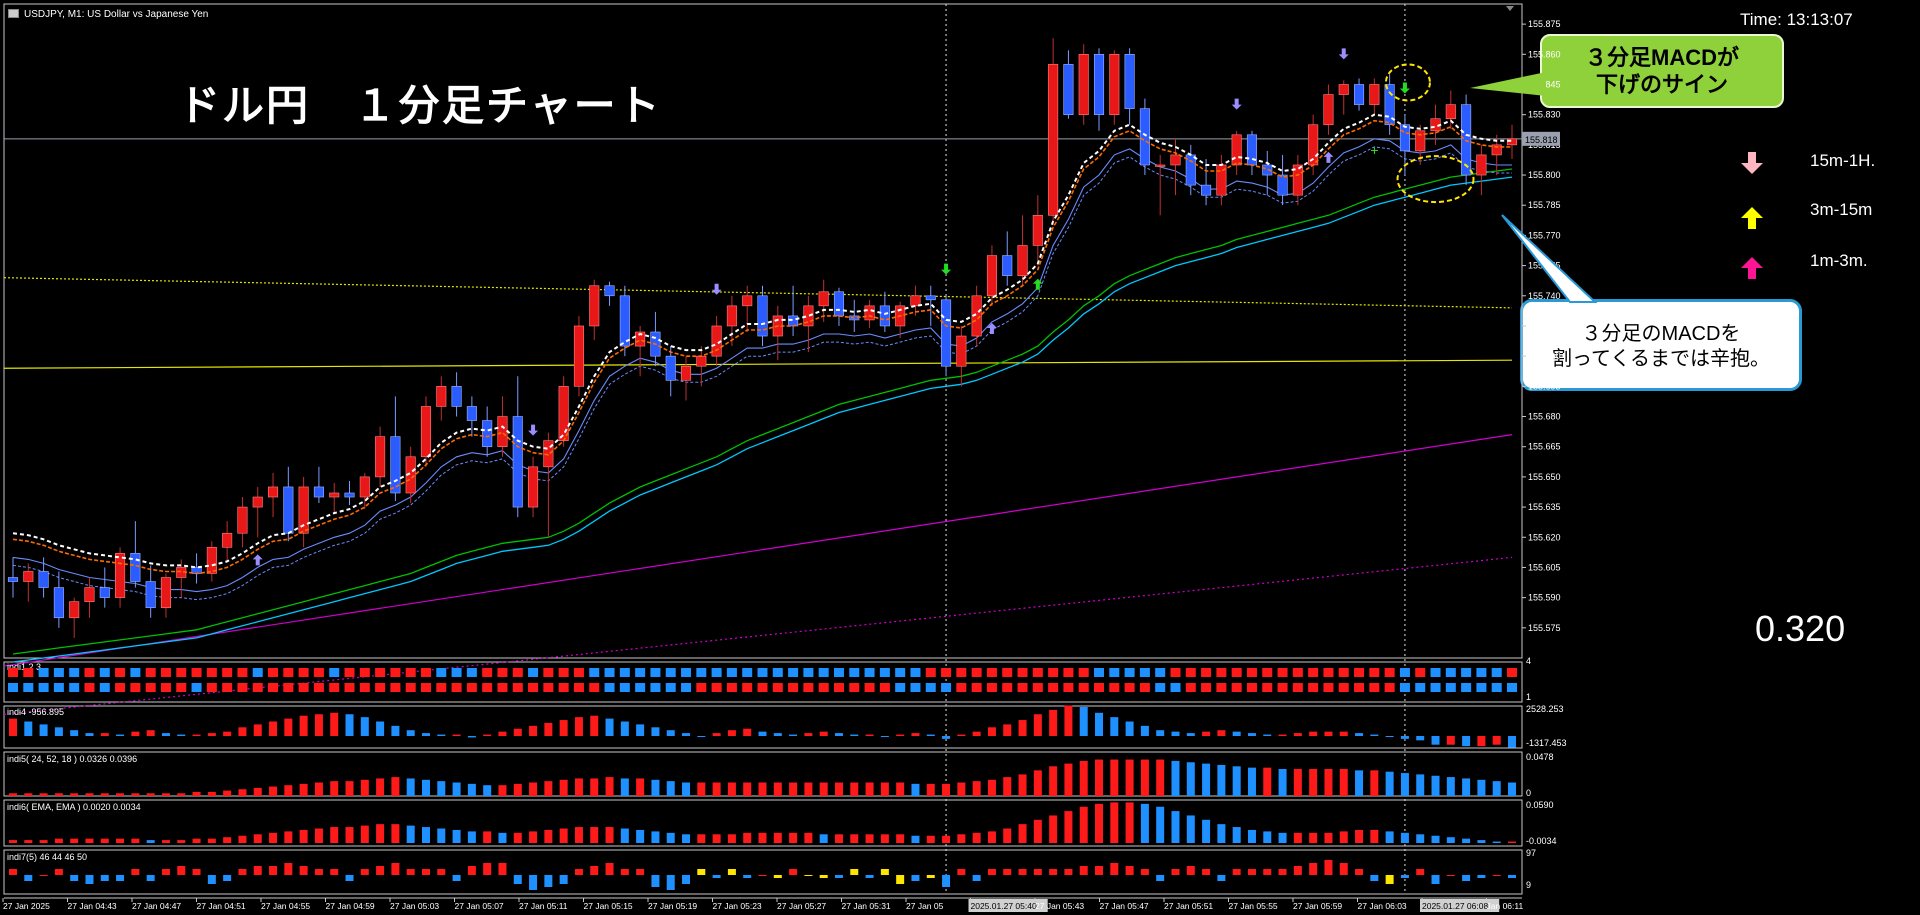 This screenshot has width=1920, height=915. What do you see at coordinates (13, 13) in the screenshot?
I see `window-menu-icon` at bounding box center [13, 13].